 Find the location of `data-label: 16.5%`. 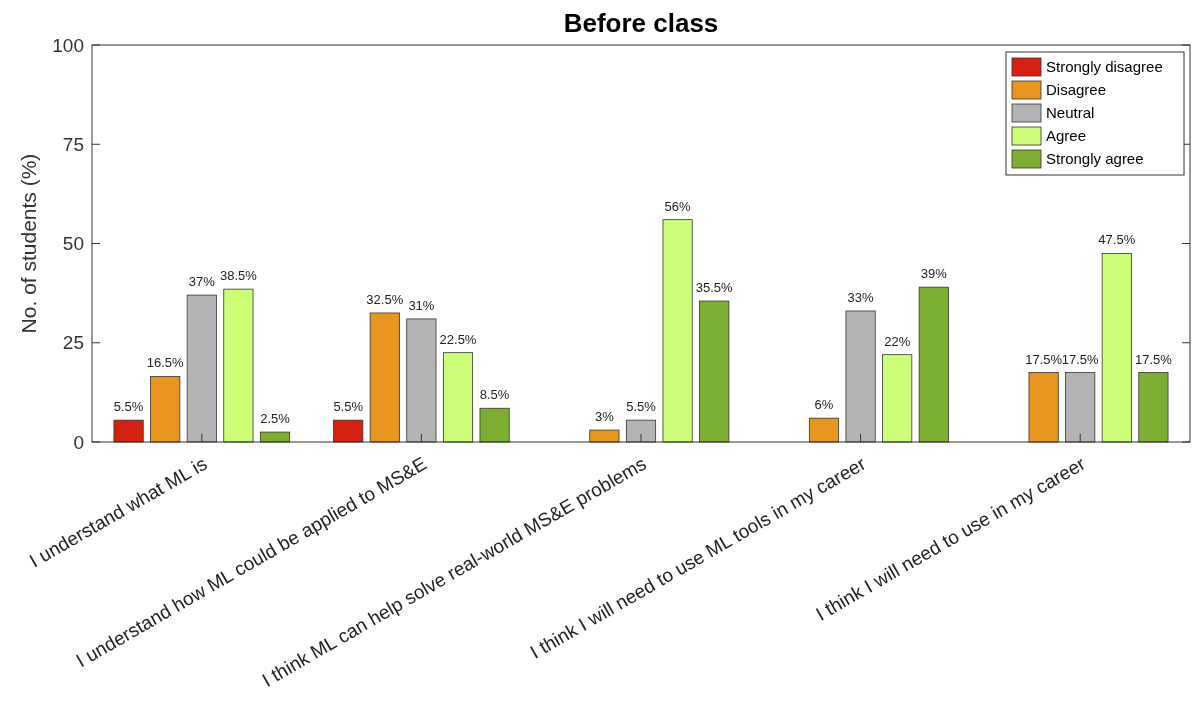

data-label: 16.5% is located at coordinates (165, 363).